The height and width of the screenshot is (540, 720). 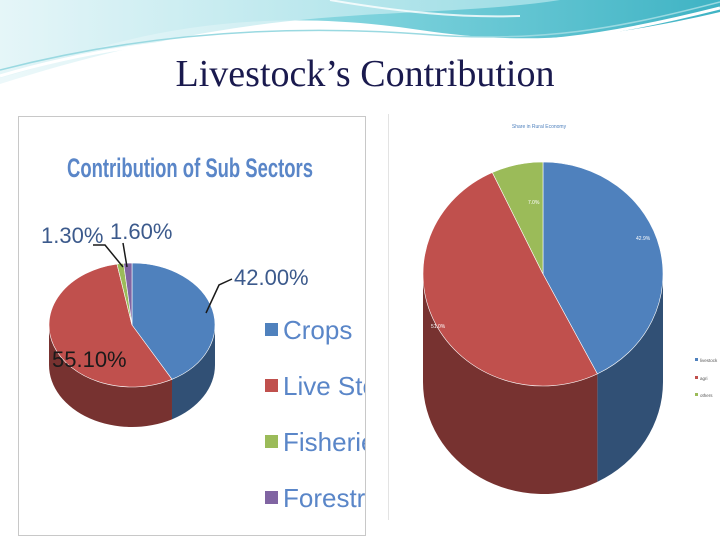 I want to click on leader-line-forestry, so click(x=125, y=255).